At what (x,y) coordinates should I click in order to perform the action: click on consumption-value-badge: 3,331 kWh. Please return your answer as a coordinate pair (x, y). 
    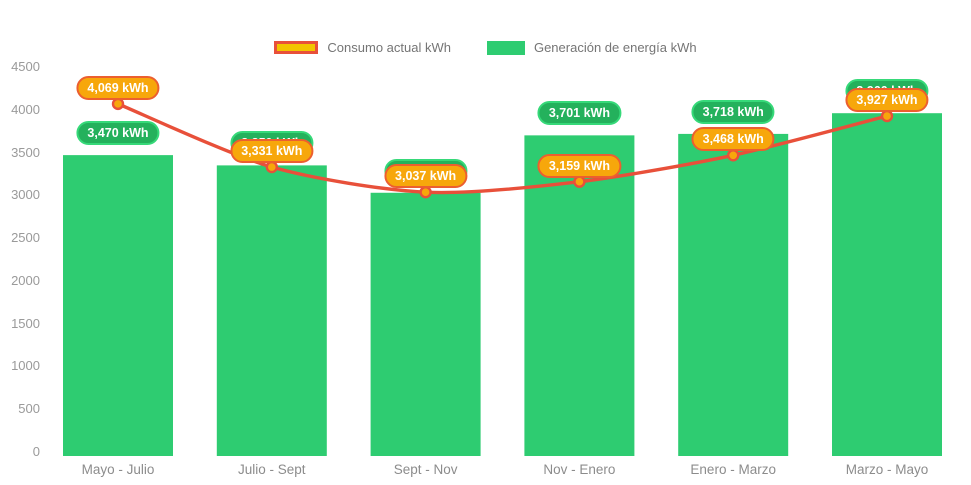
    Looking at the image, I should click on (272, 151).